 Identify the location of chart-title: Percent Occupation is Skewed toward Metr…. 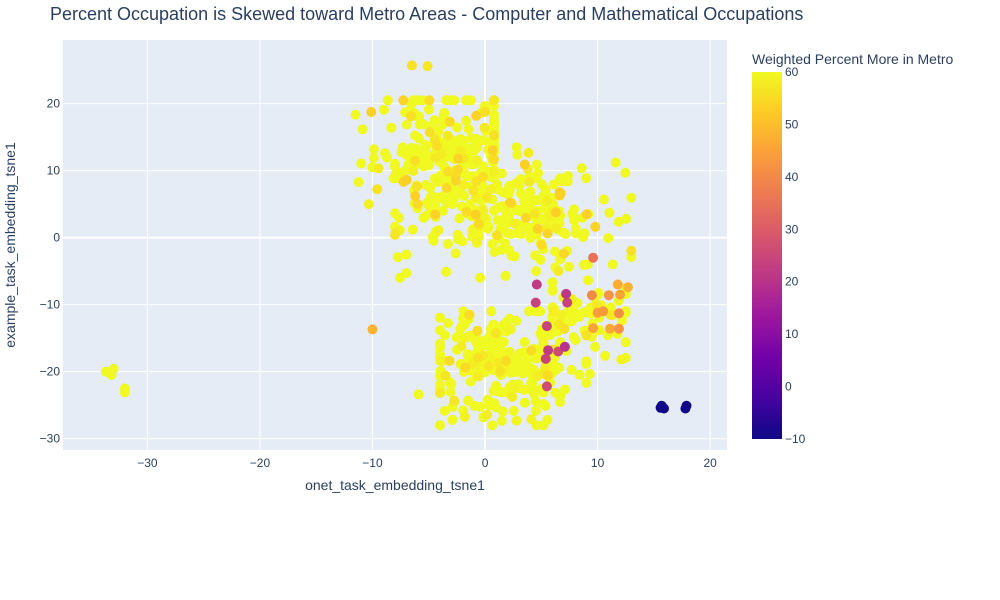
(427, 14).